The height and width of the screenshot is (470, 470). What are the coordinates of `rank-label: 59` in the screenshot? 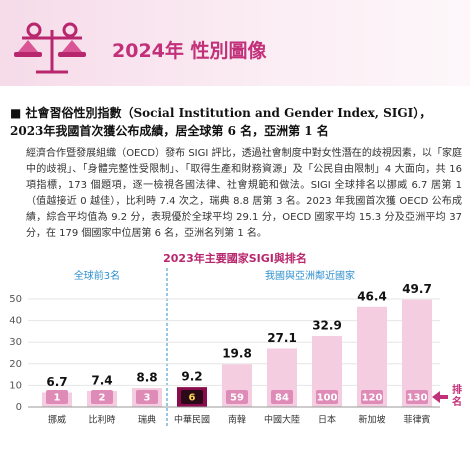 It's located at (237, 398).